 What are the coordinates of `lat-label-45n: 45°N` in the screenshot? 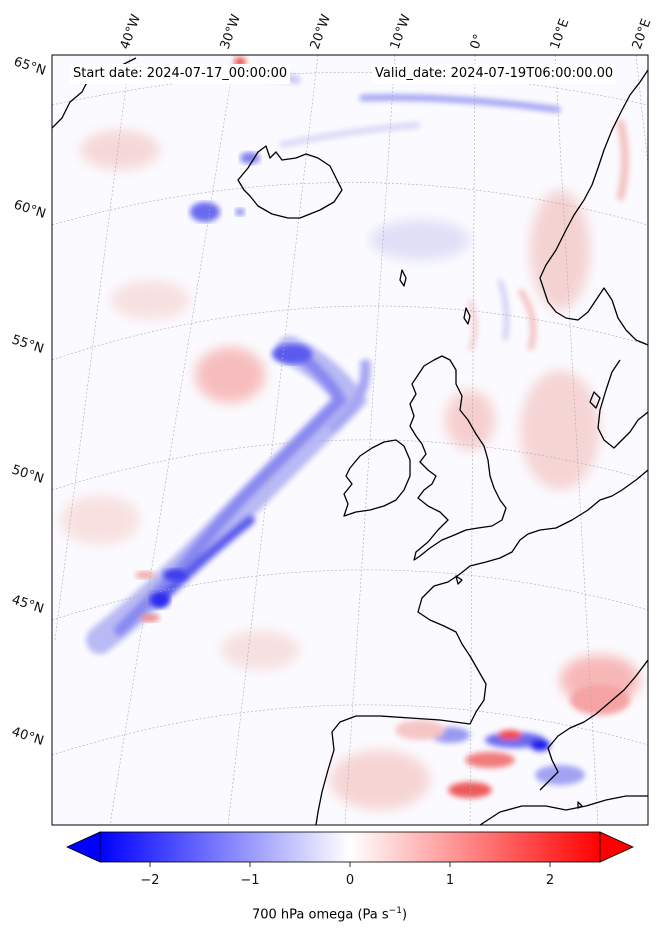 It's located at (28, 605).